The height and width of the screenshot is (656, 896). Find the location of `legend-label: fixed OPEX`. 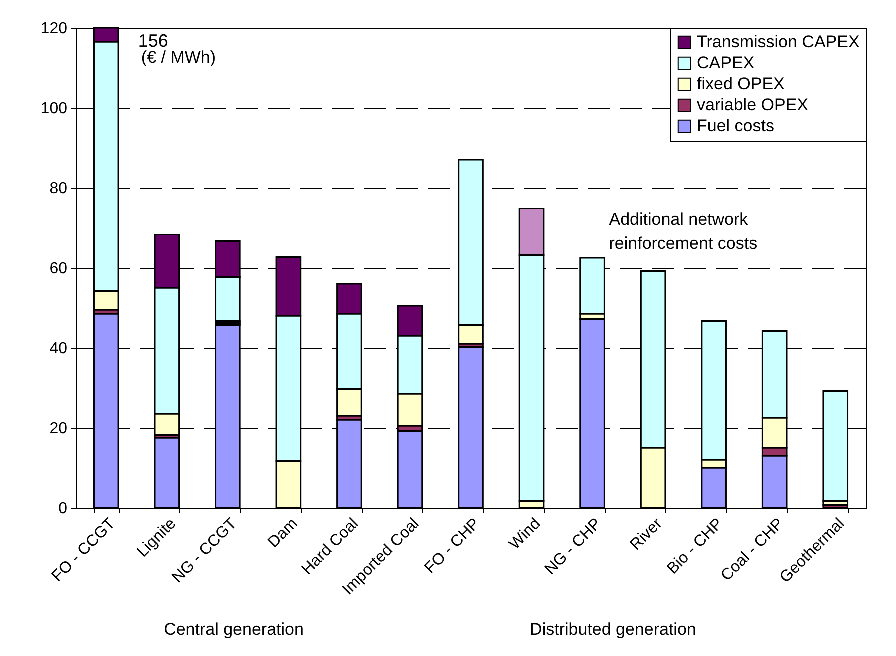

legend-label: fixed OPEX is located at coordinates (741, 84).